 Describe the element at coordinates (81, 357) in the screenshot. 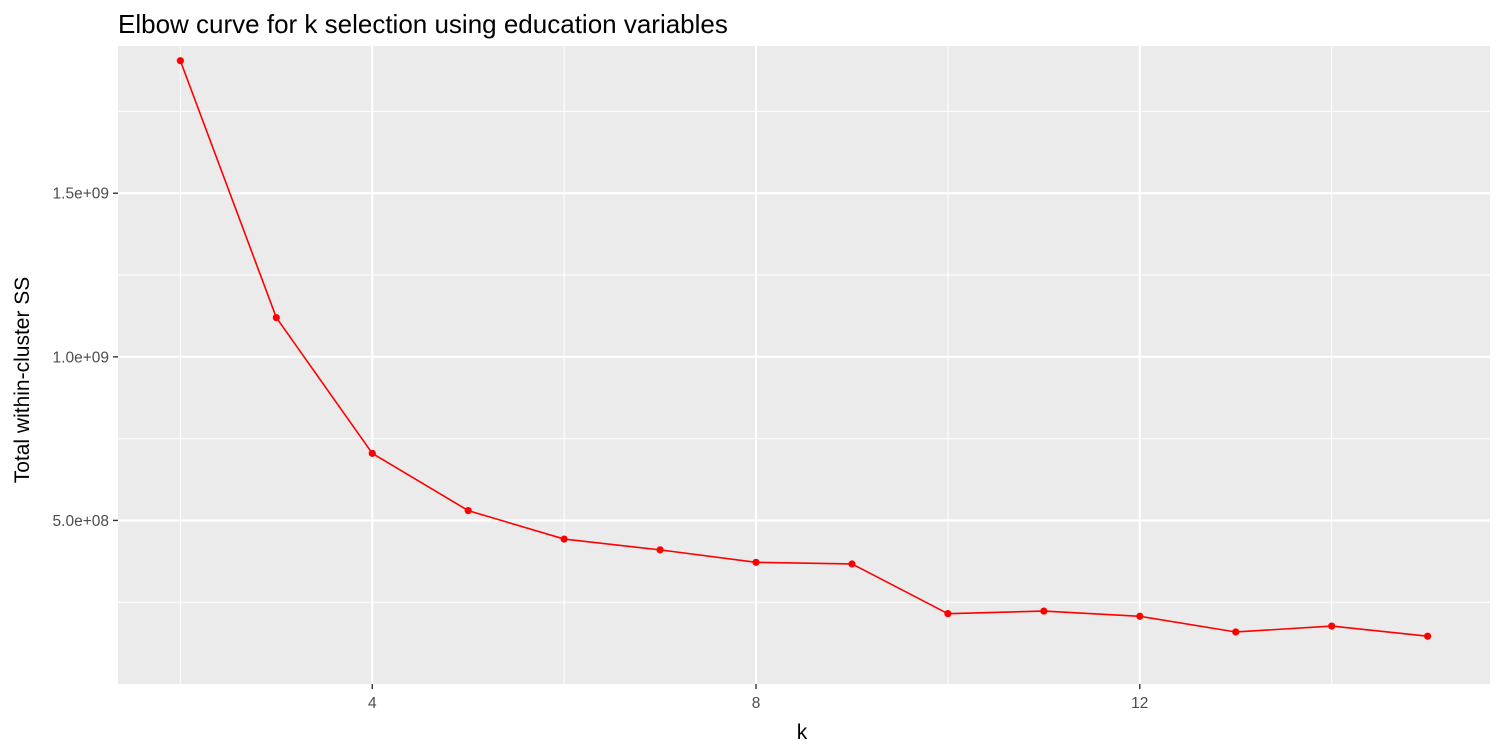

I see `y-tick-label: 1.0e+09` at that location.